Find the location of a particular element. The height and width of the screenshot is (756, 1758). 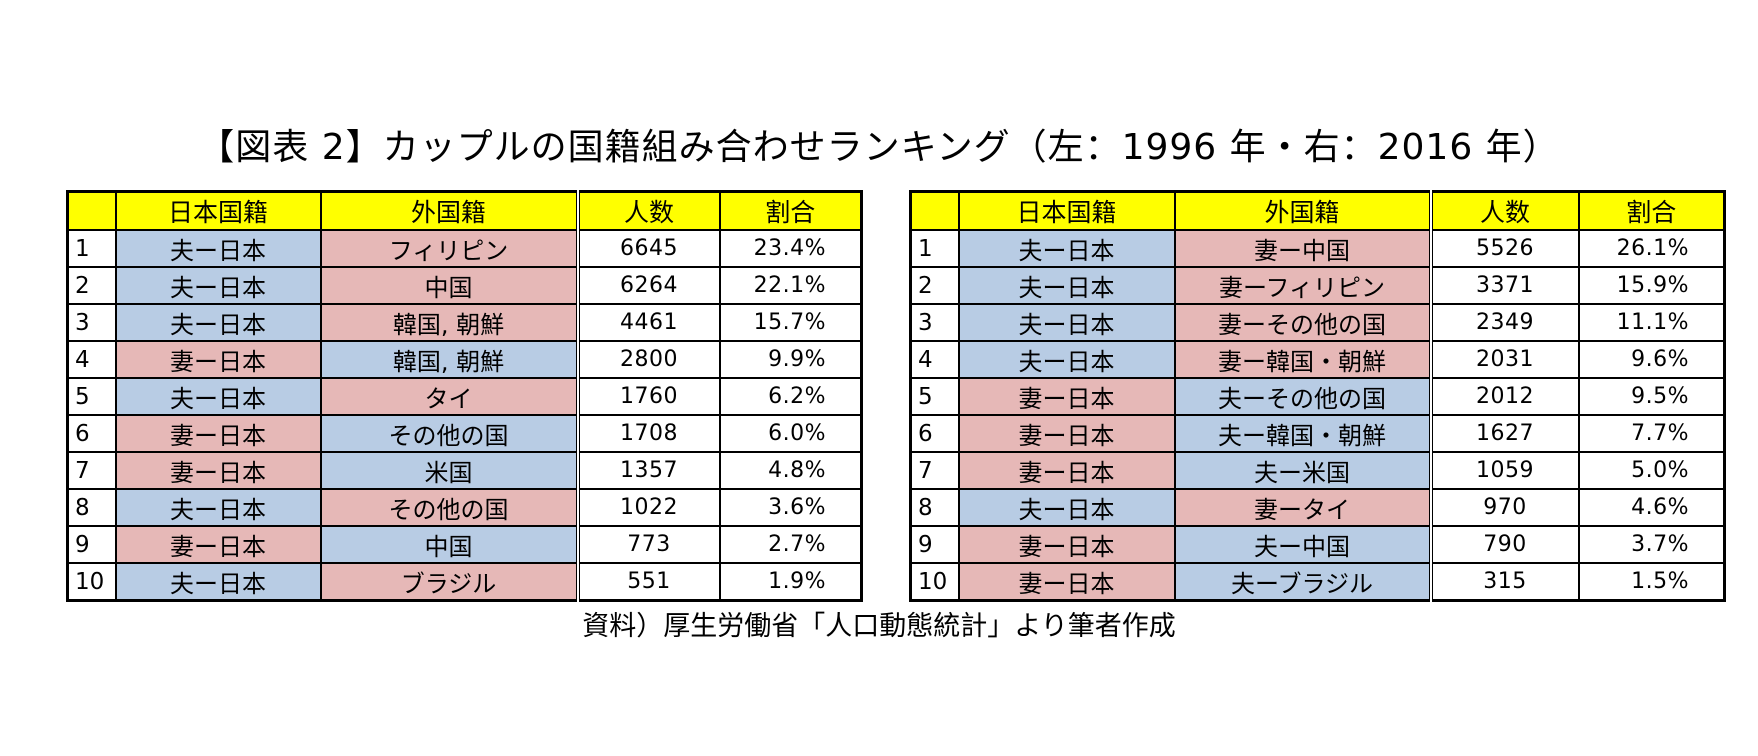

share-cell: 22.1% is located at coordinates (790, 285).